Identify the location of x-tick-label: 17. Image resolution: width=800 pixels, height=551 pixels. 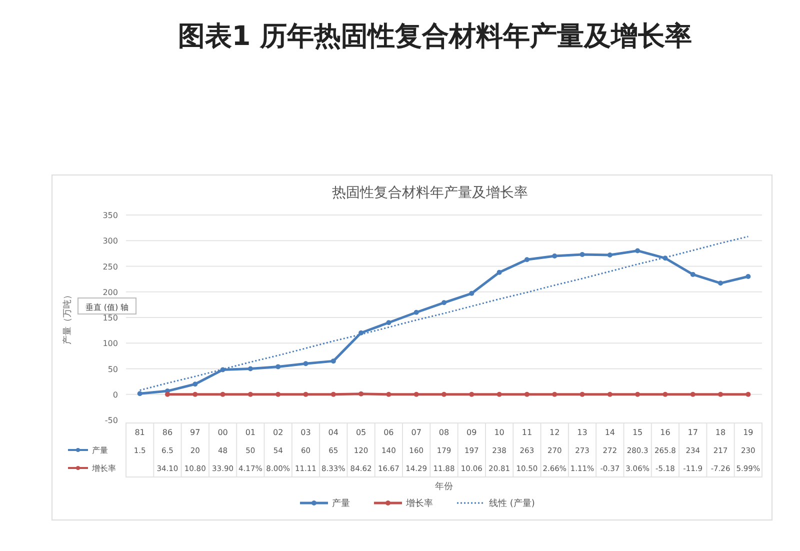
(693, 432).